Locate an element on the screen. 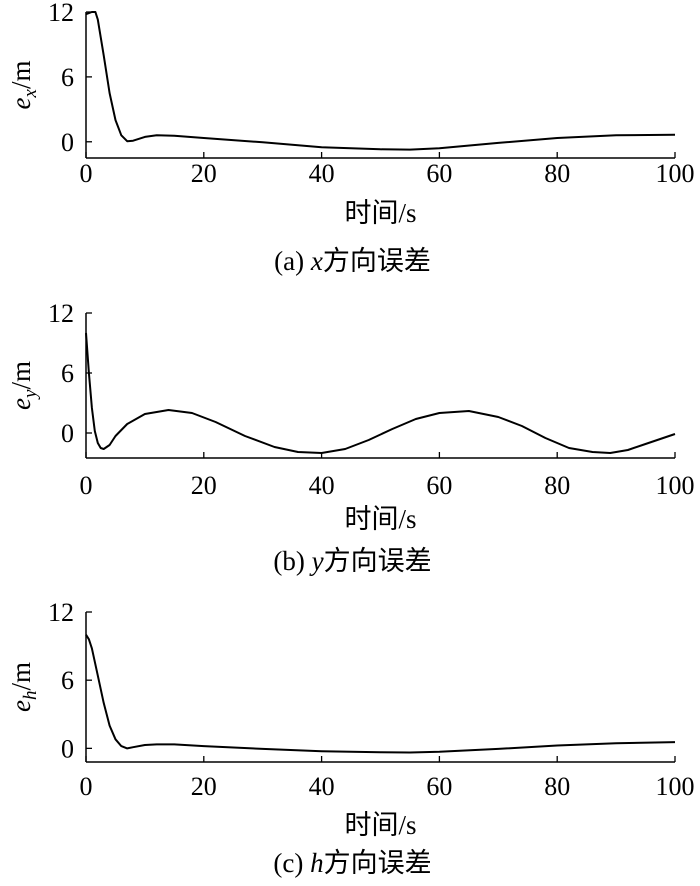 Image resolution: width=700 pixels, height=886 pixels. panel-caption: (a) x方向误差 is located at coordinates (352, 261).